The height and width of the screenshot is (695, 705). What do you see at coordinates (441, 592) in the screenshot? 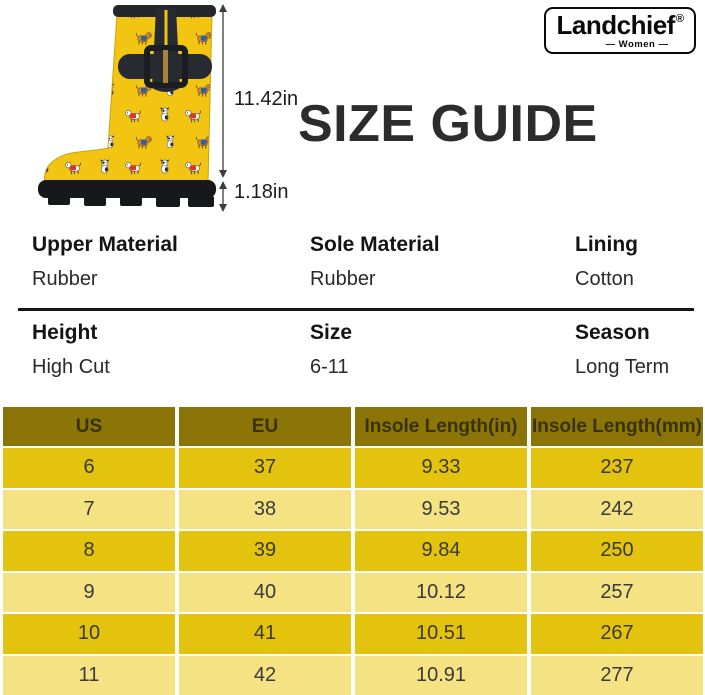
I see `table-cell: 10.12` at bounding box center [441, 592].